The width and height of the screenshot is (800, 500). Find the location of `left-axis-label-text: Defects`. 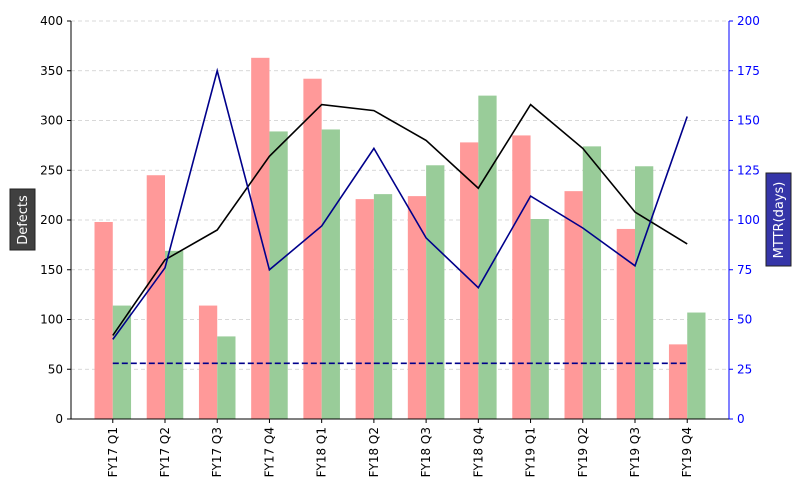

left-axis-label-text: Defects is located at coordinates (23, 220).